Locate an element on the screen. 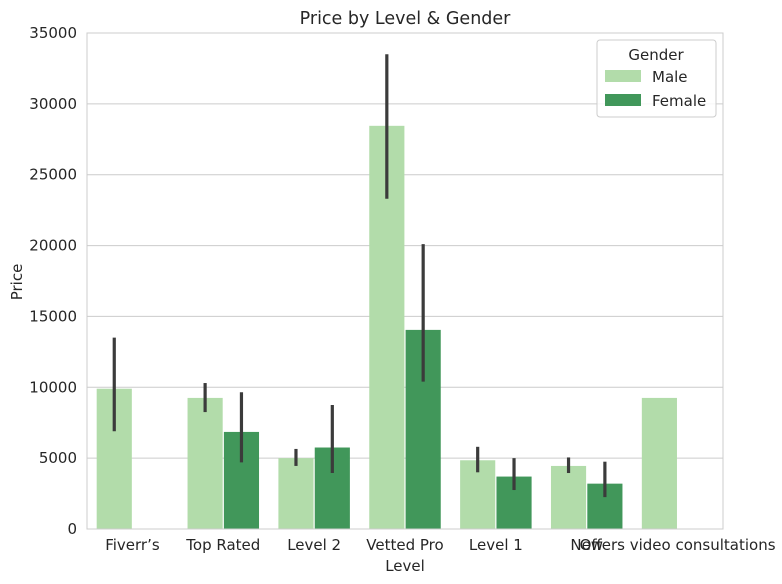  y-axis-label: Price is located at coordinates (17, 282).